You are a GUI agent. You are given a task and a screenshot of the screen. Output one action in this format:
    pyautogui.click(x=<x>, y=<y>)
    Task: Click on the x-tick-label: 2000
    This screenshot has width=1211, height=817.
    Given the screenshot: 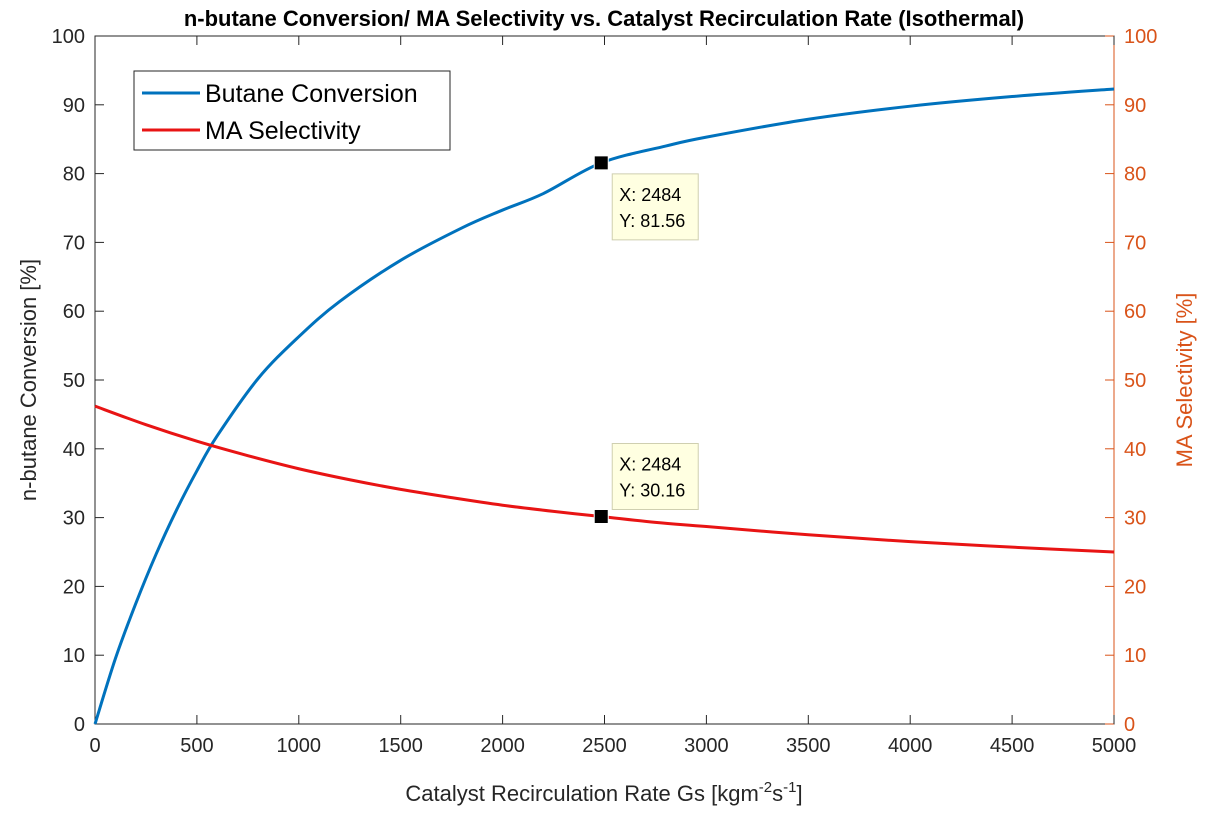 What is the action you would take?
    pyautogui.click(x=502, y=746)
    